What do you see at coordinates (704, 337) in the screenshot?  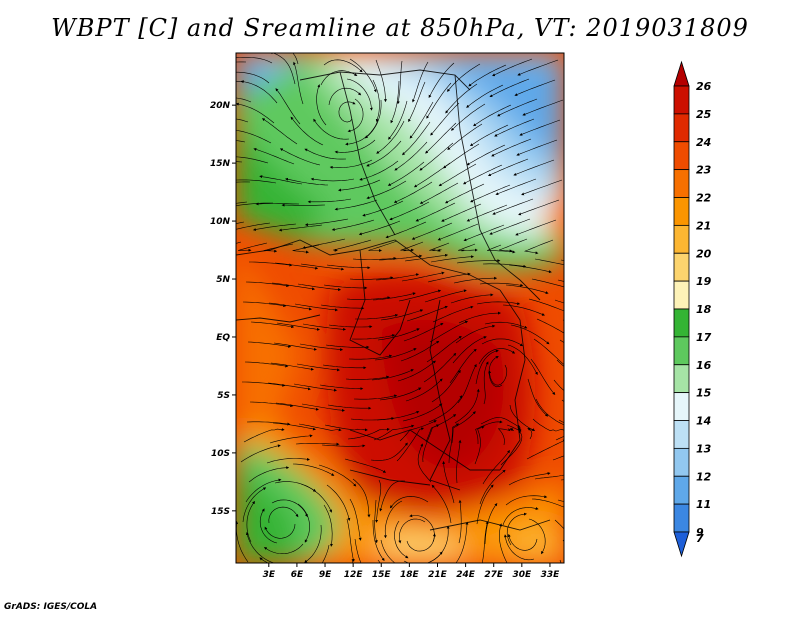 I see `colorbar-label: 17` at bounding box center [704, 337].